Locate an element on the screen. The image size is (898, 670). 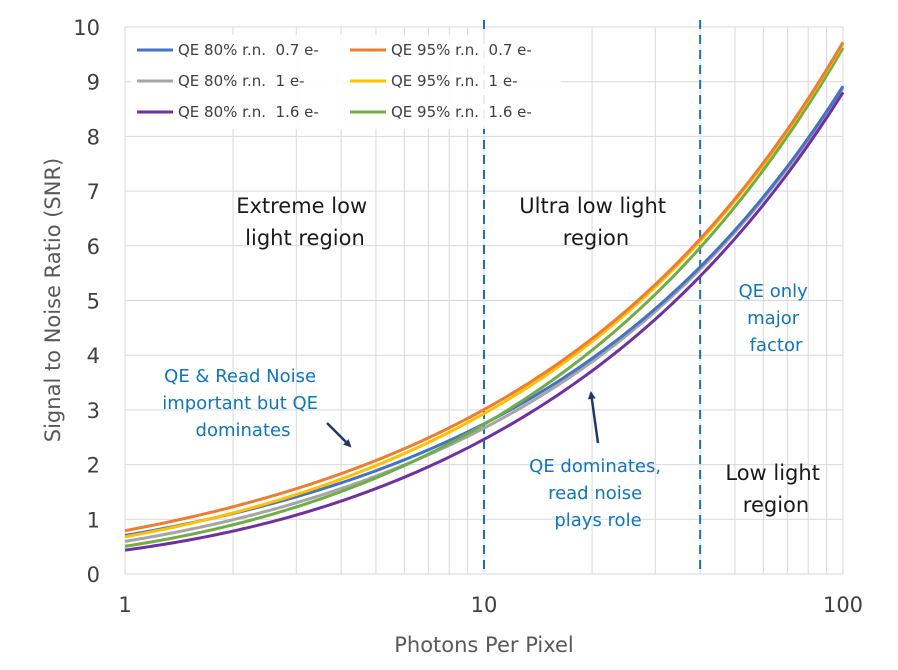
region-label-extreme-low: Extreme low light region is located at coordinates (305, 222).